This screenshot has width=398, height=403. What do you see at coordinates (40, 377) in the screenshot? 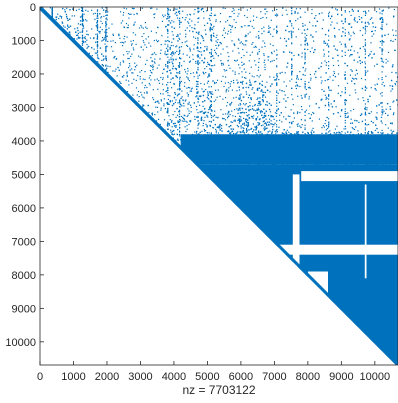
I see `x-tick-label: 0` at bounding box center [40, 377].